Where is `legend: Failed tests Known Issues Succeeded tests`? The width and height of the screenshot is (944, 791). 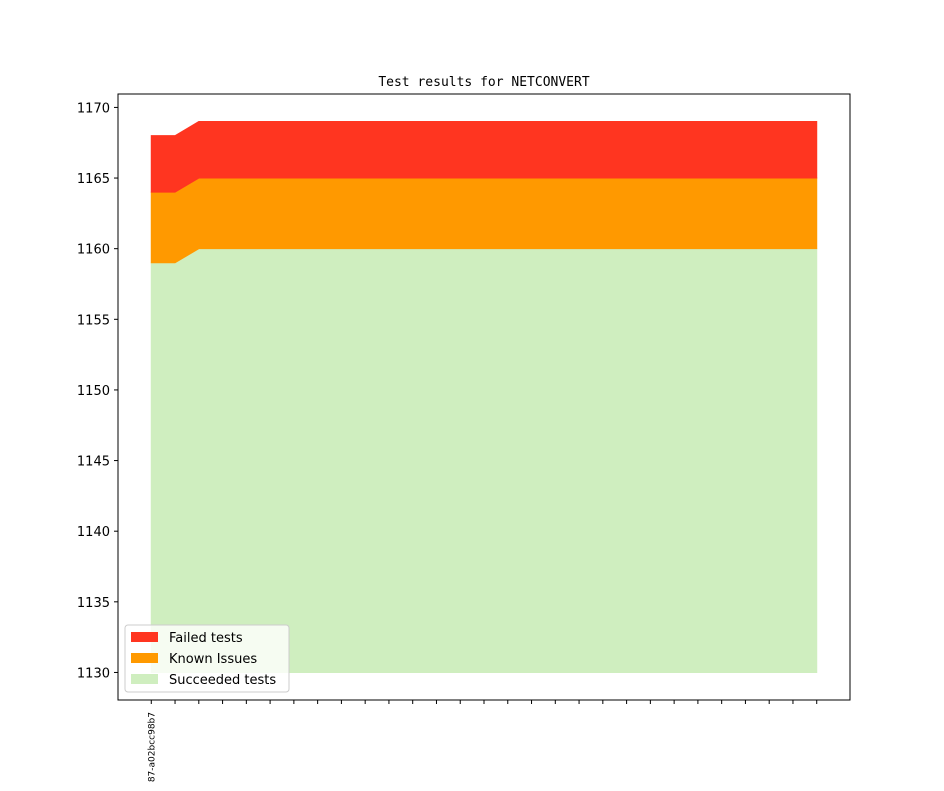 legend: Failed tests Known Issues Succeeded tests is located at coordinates (207, 658).